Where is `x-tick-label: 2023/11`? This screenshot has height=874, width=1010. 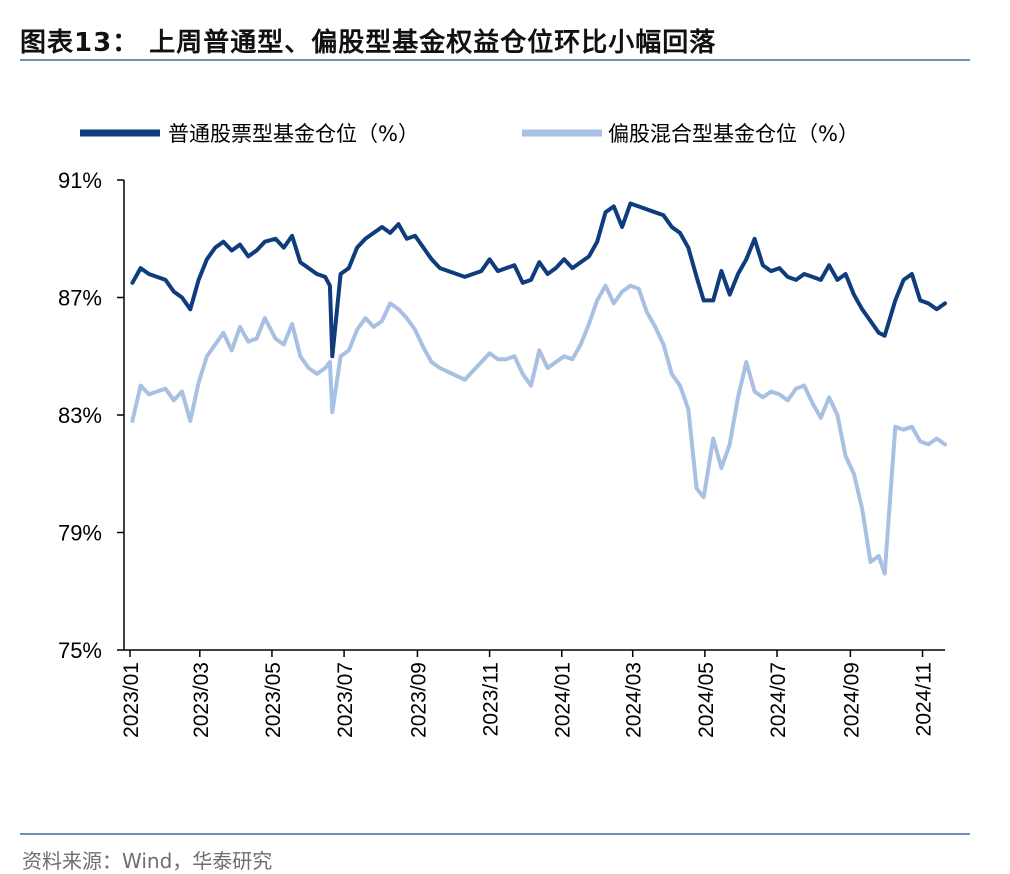
x-tick-label: 2023/11 is located at coordinates (491, 699).